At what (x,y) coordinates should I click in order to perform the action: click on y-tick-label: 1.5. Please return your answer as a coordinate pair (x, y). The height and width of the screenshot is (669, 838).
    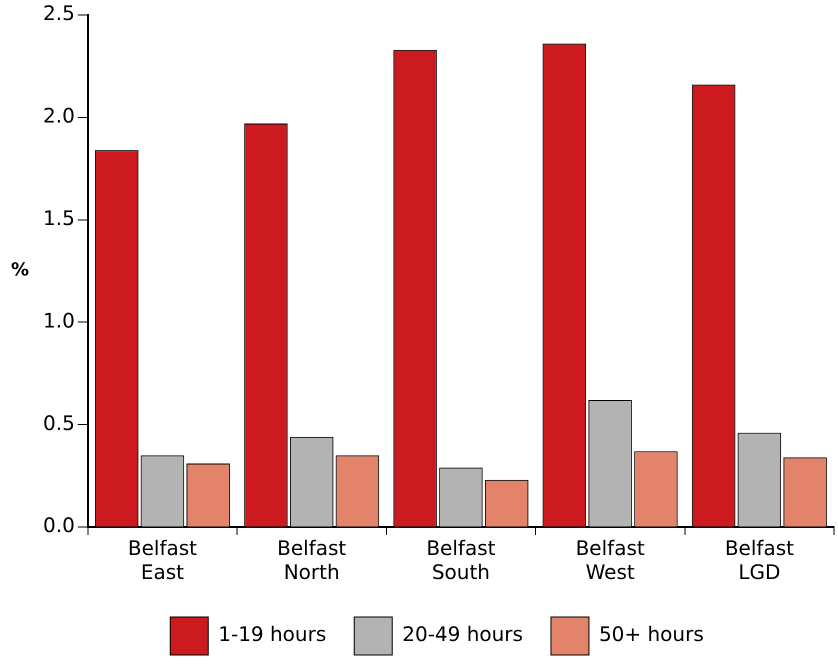
    Looking at the image, I should click on (58, 218).